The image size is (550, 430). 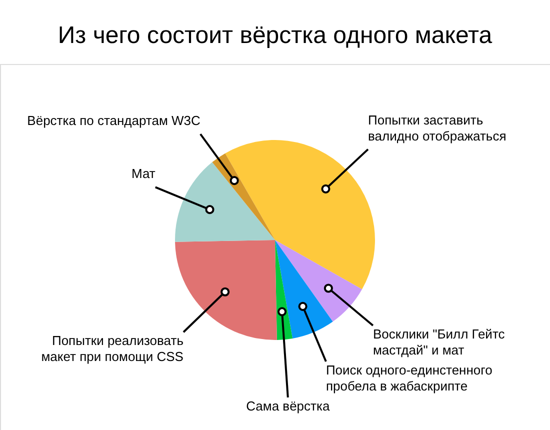 I want to click on slice-label: Восклики "Билл Гейтс мастдай" и мат, so click(x=439, y=342).